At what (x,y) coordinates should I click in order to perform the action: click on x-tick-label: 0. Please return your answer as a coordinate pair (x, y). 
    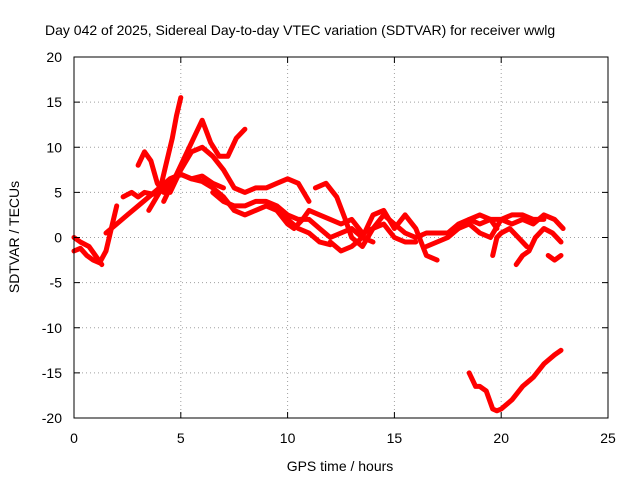
    Looking at the image, I should click on (74, 438).